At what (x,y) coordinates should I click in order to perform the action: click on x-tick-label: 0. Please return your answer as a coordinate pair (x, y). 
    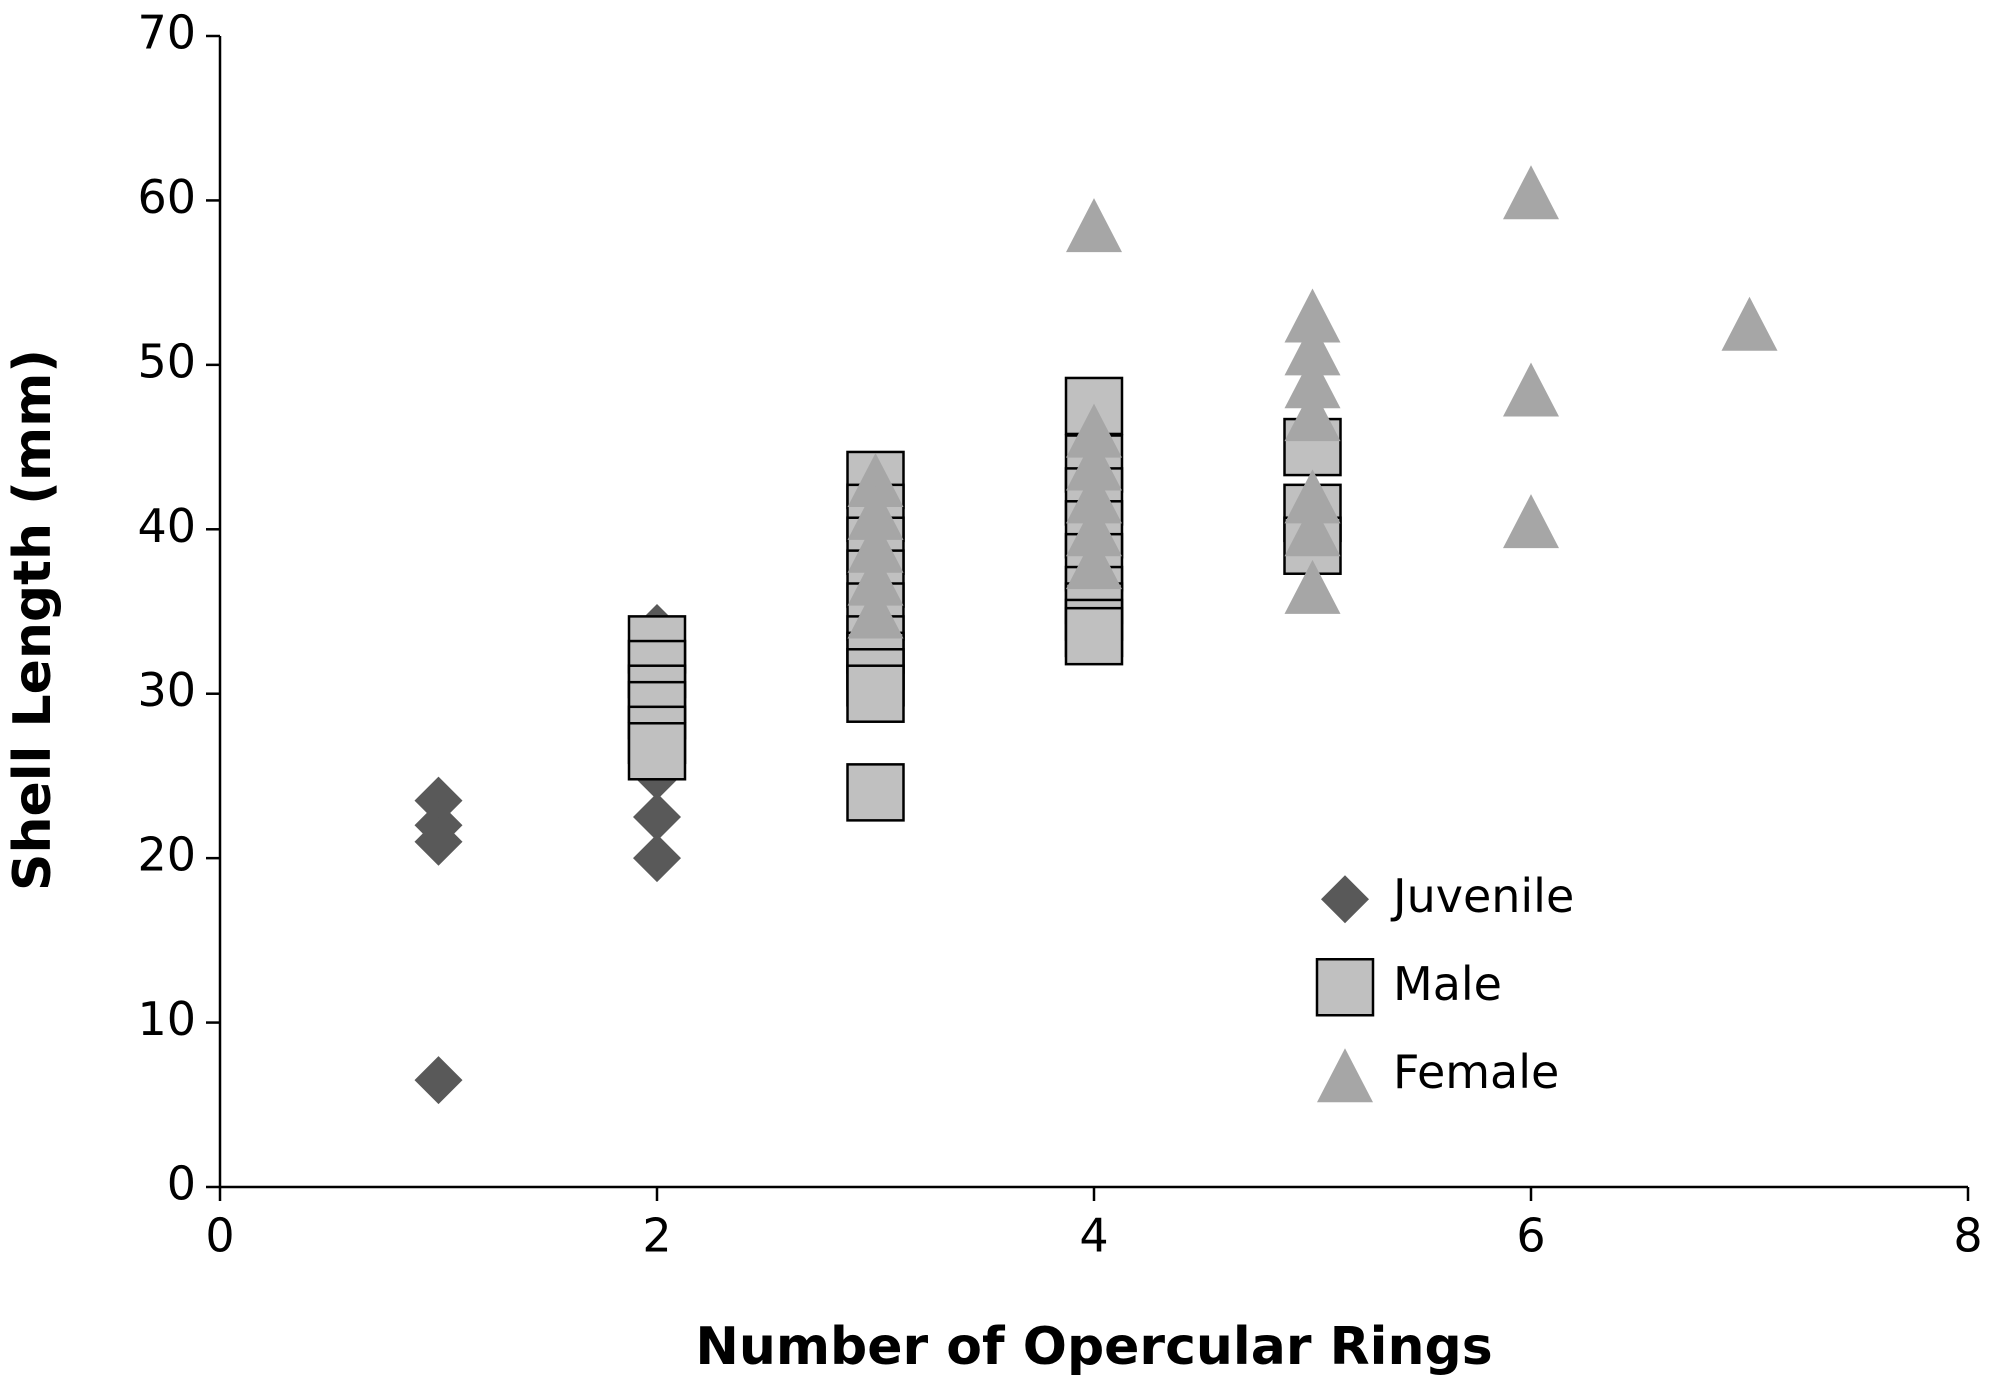
    Looking at the image, I should click on (219, 1236).